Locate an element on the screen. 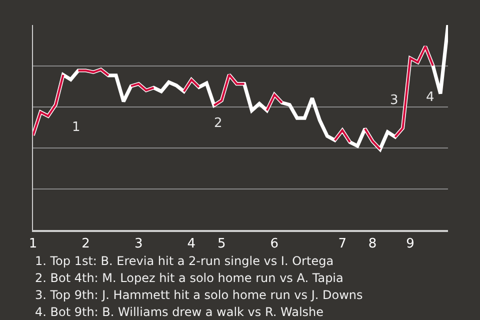  x-tick-label: 4 is located at coordinates (191, 244).